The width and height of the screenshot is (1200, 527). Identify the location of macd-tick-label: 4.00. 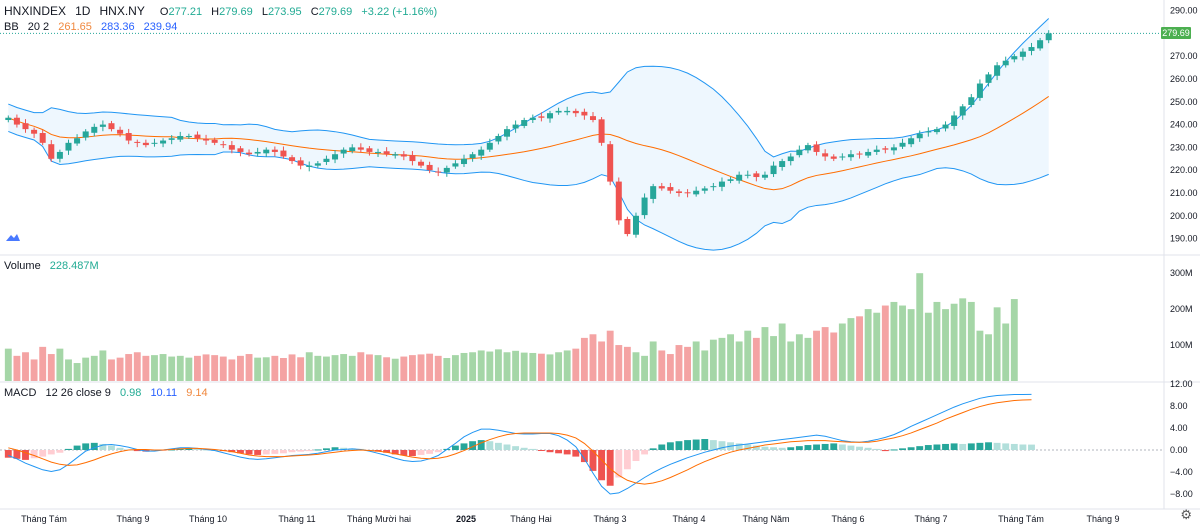
(1179, 428).